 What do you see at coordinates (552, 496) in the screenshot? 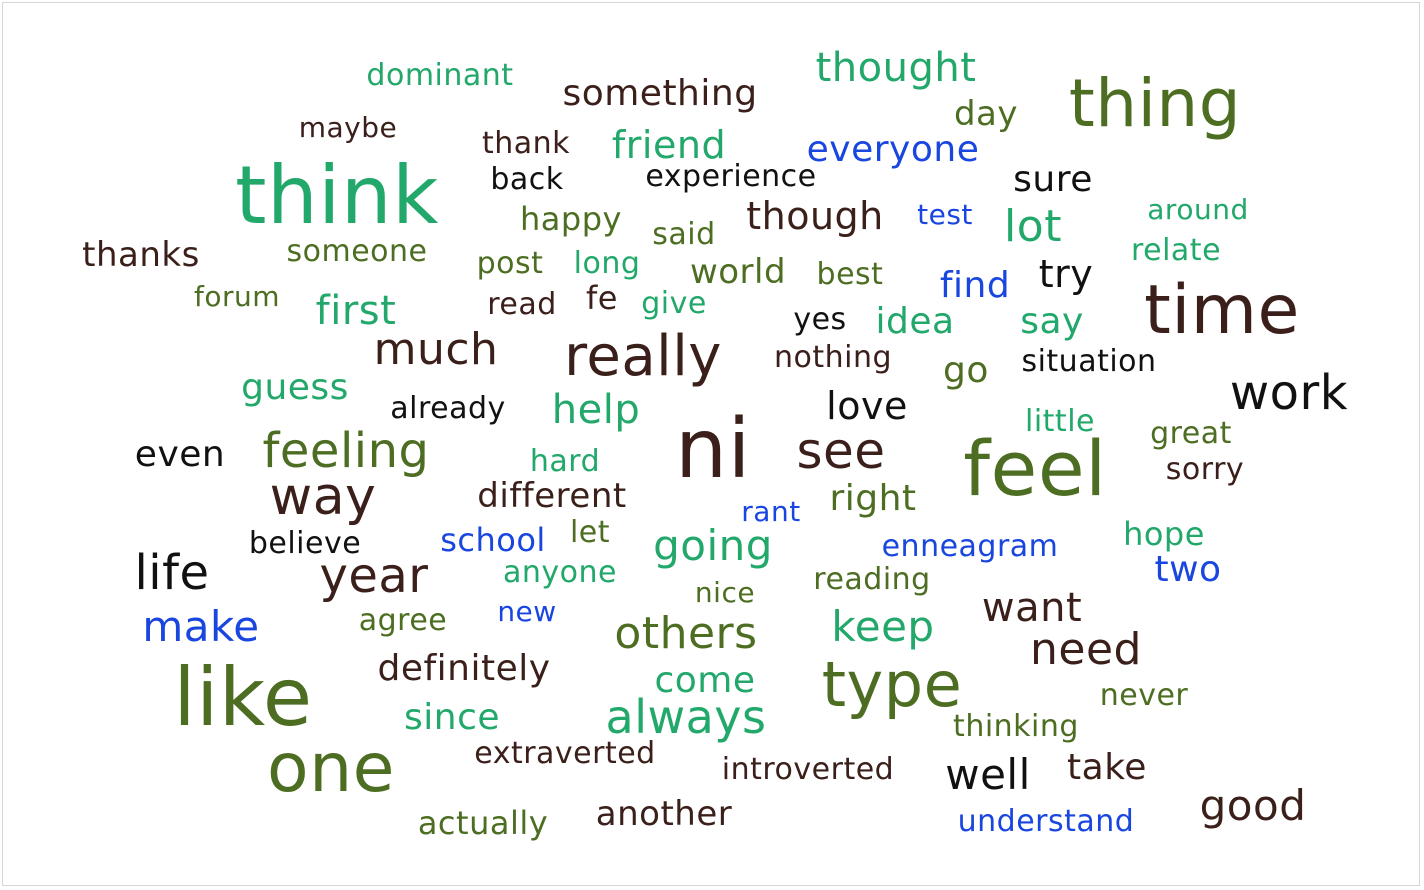
I see `cloud-word: different` at bounding box center [552, 496].